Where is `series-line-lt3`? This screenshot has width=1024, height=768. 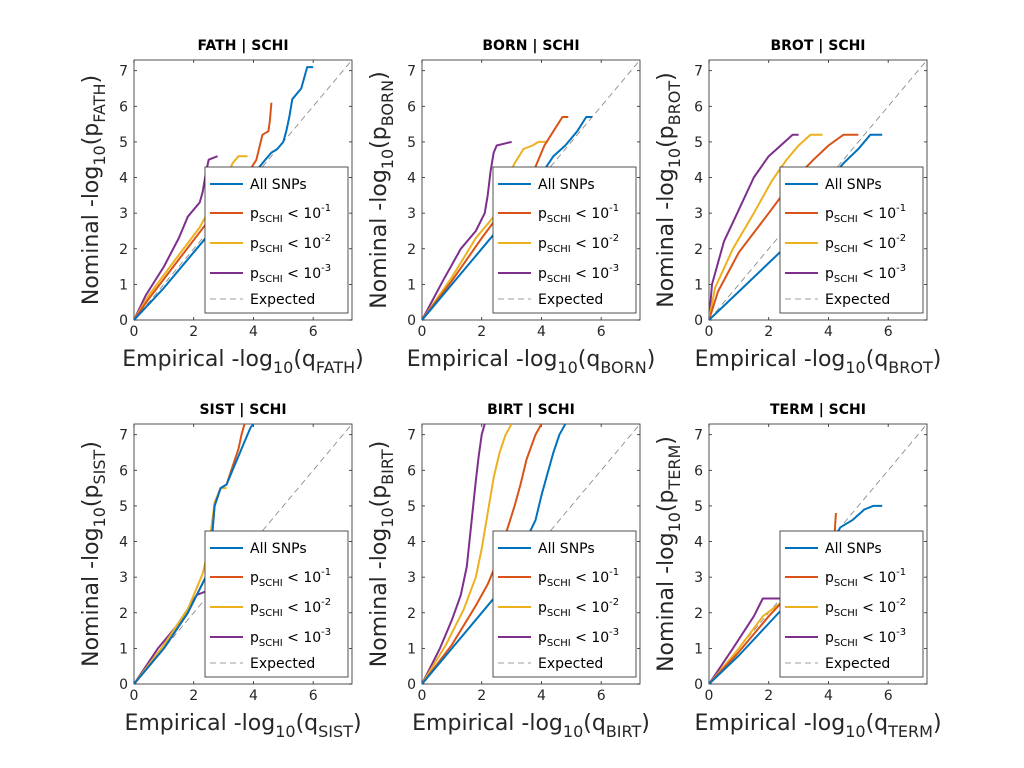
series-line-lt3 is located at coordinates (467, 230).